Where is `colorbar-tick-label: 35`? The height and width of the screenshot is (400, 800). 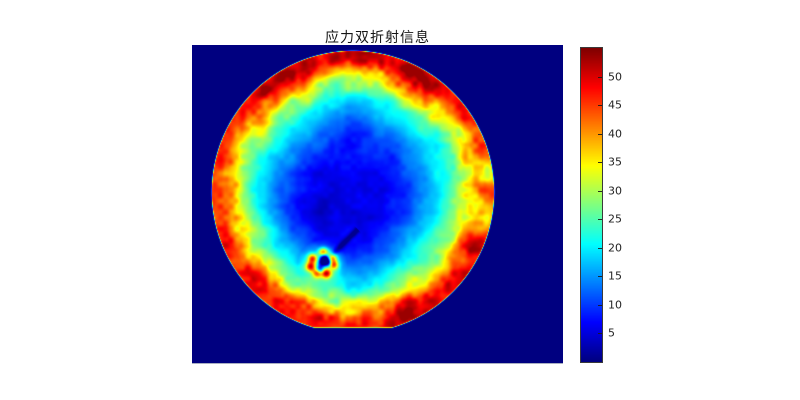
colorbar-tick-label: 35 is located at coordinates (615, 162).